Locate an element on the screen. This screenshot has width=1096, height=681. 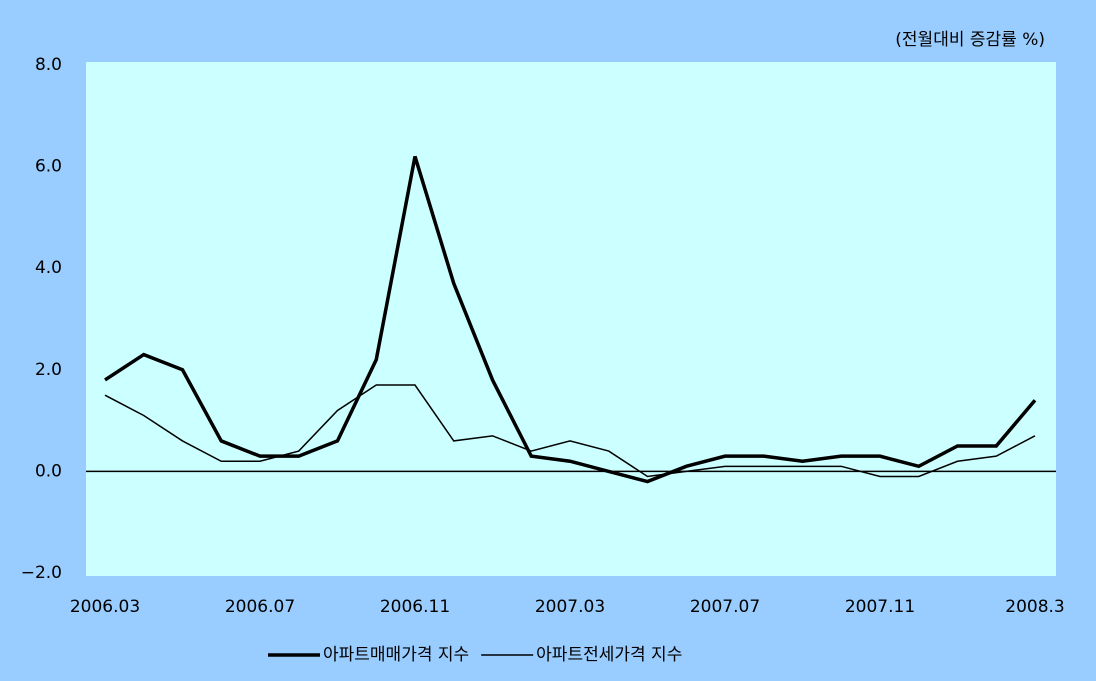
x-tick-label: 2006.03 is located at coordinates (105, 607).